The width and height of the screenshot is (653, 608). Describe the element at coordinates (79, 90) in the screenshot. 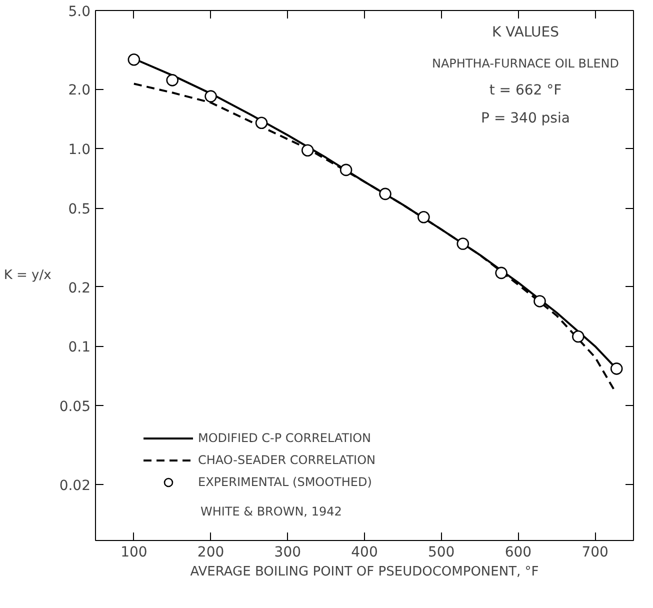

I see `y-tick-label: 2.0` at that location.